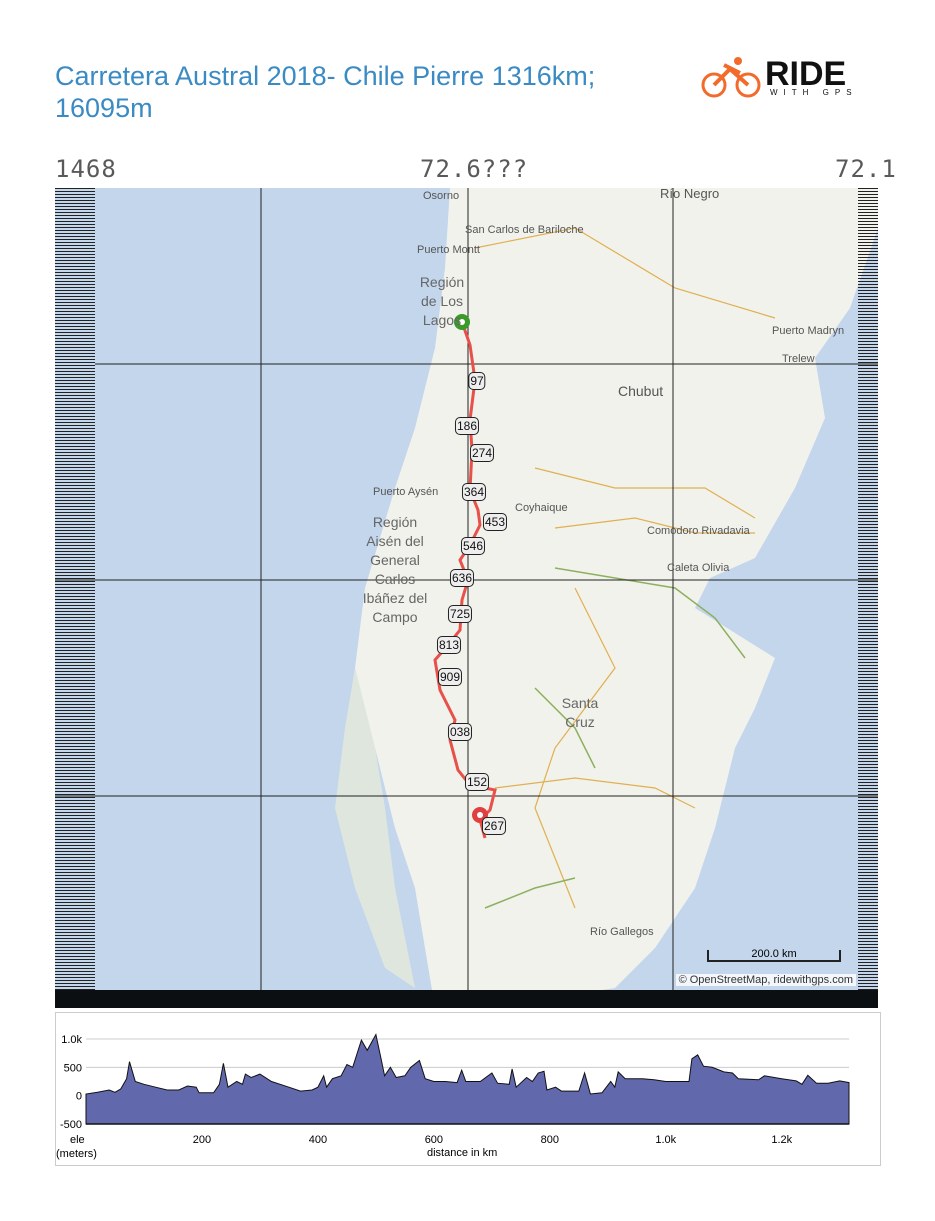 The image size is (935, 1221). What do you see at coordinates (71, 1125) in the screenshot?
I see `y-tick-label: -500` at bounding box center [71, 1125].